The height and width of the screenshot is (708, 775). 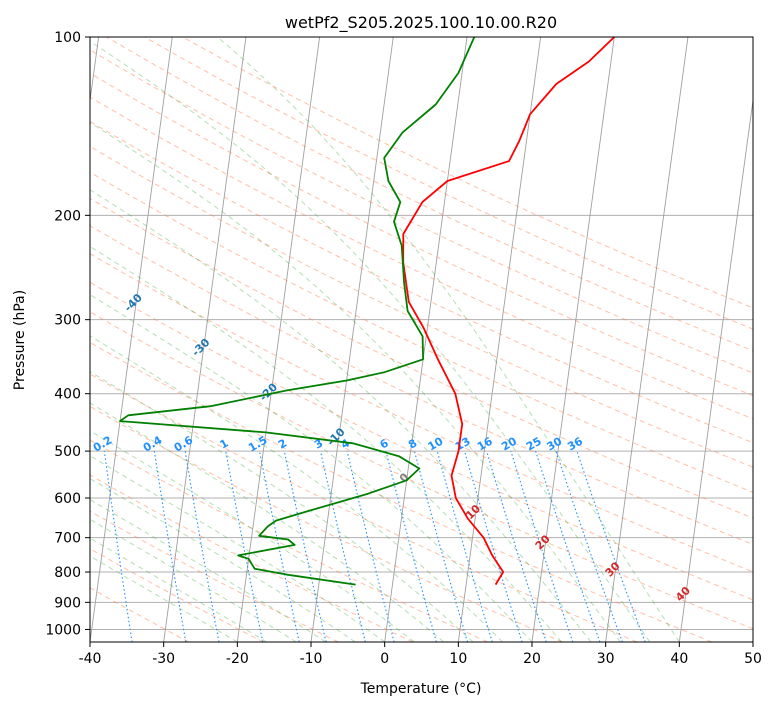 What do you see at coordinates (90, 659) in the screenshot?
I see `x-tick-label: -40` at bounding box center [90, 659].